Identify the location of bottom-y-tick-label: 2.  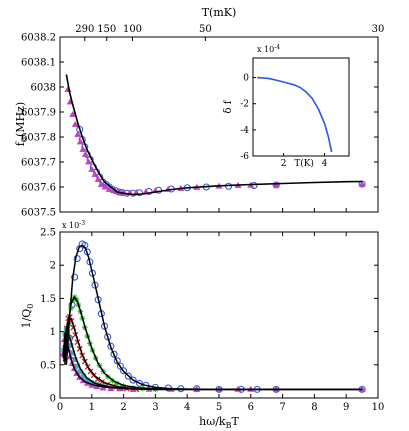
(53, 266).